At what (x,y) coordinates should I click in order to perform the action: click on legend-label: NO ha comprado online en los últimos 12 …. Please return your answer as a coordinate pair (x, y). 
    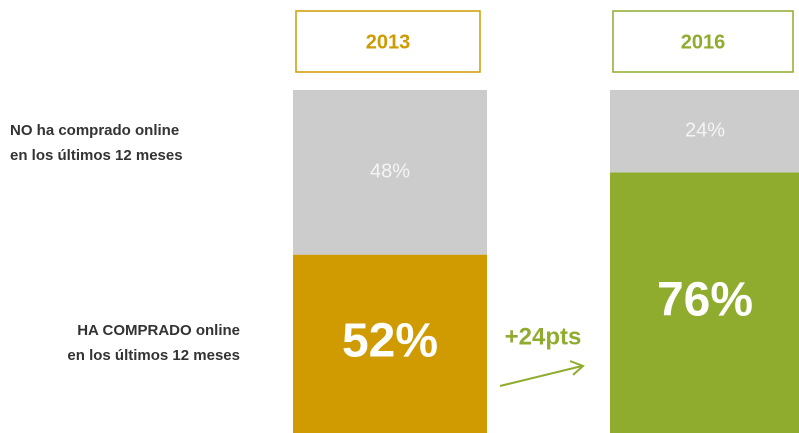
    Looking at the image, I should click on (96, 143).